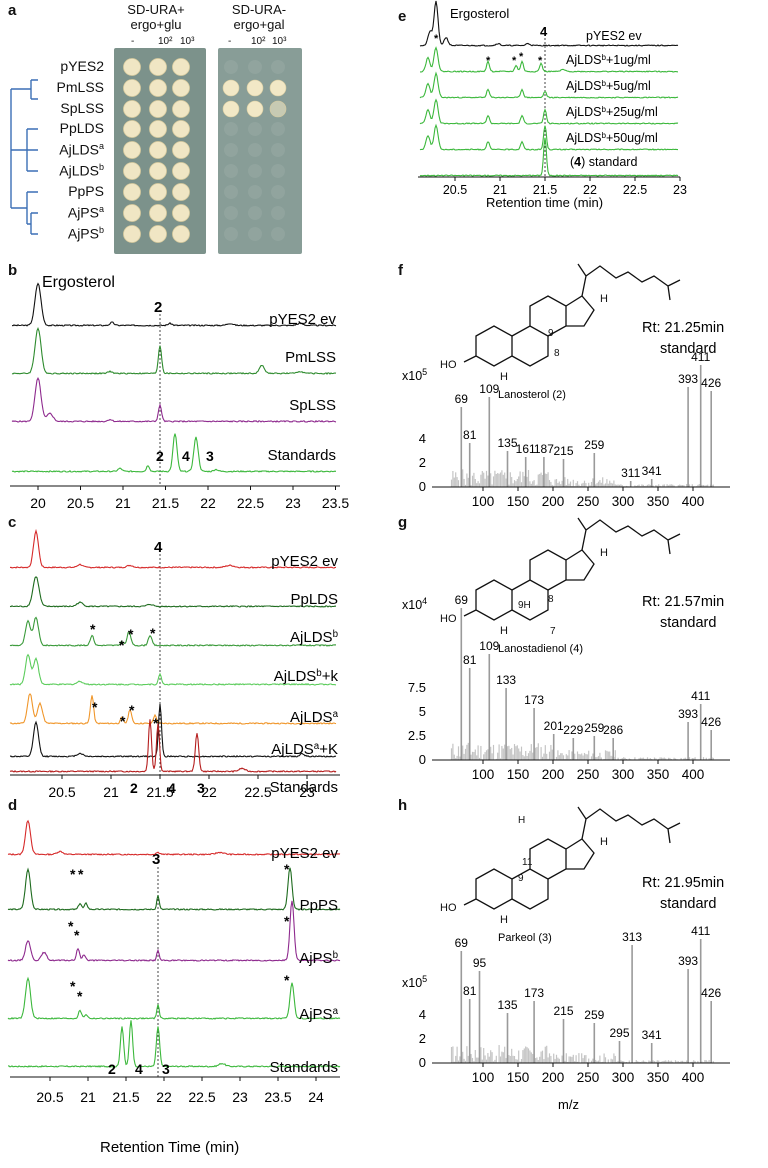 This screenshot has width=768, height=1168. What do you see at coordinates (414, 375) in the screenshot?
I see `svg-f-yscale: x105` at bounding box center [414, 375].